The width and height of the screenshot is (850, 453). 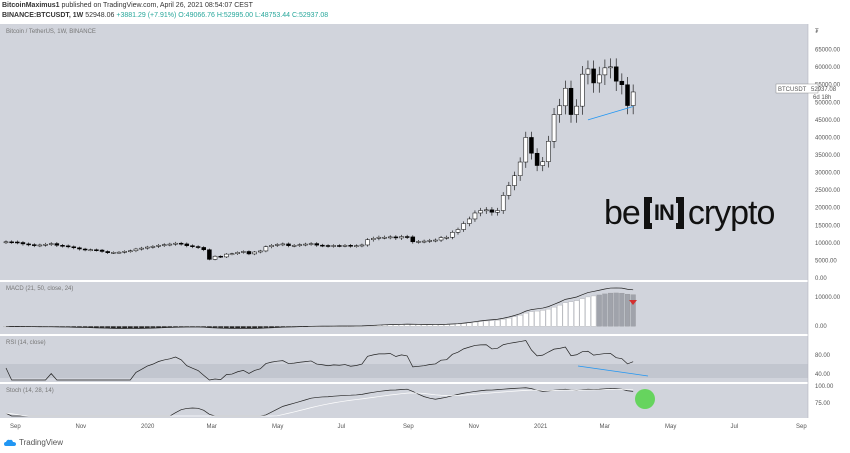 I want to click on price-tick: 20000.00, so click(x=828, y=209).